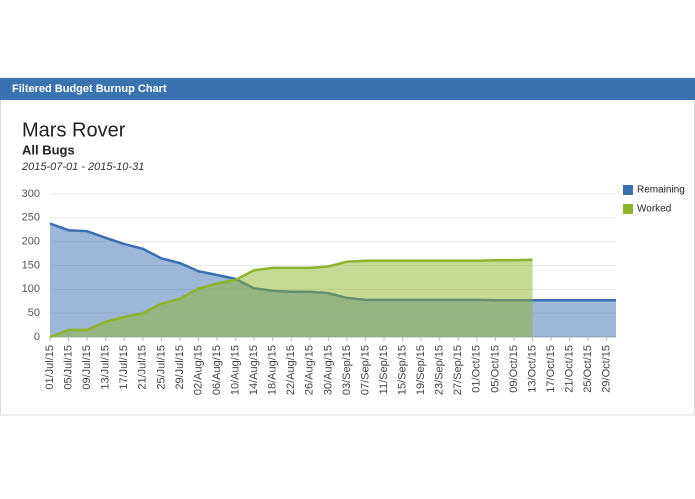  What do you see at coordinates (50, 367) in the screenshot?
I see `x-tick-label: 01/Jul/15` at bounding box center [50, 367].